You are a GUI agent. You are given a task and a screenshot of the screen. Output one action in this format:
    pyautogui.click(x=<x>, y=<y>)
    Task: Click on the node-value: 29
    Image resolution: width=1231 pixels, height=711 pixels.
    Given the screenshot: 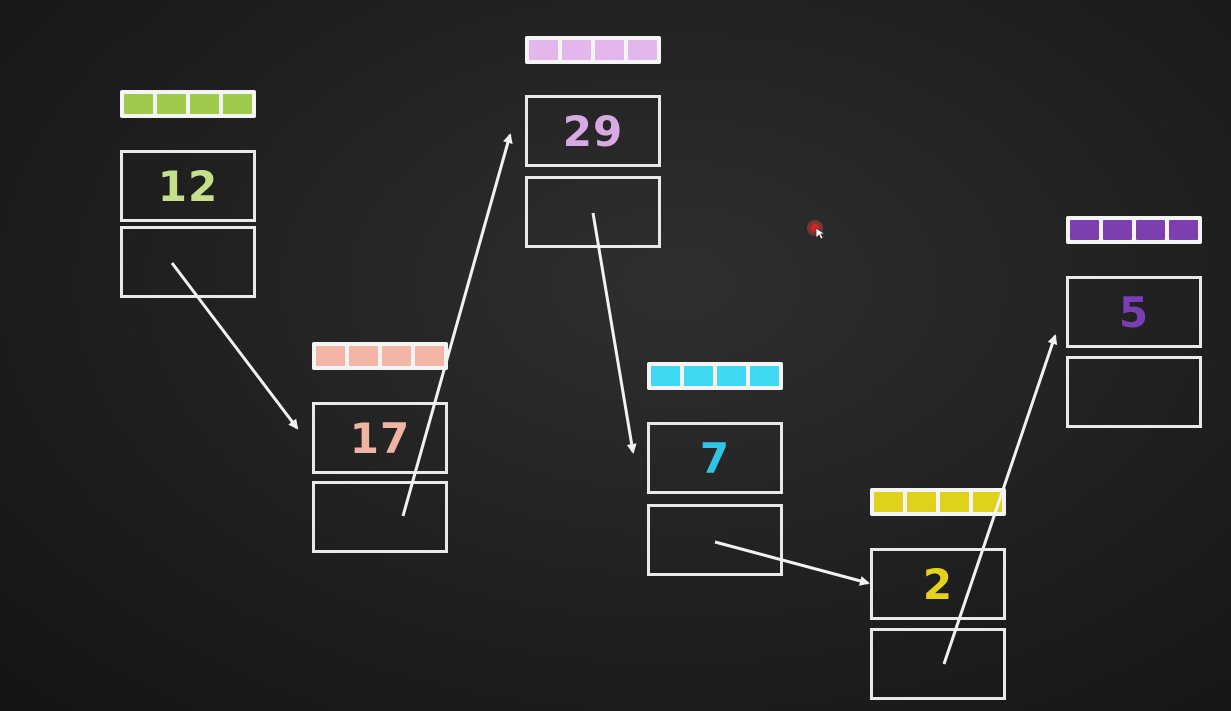 What is the action you would take?
    pyautogui.click(x=593, y=131)
    